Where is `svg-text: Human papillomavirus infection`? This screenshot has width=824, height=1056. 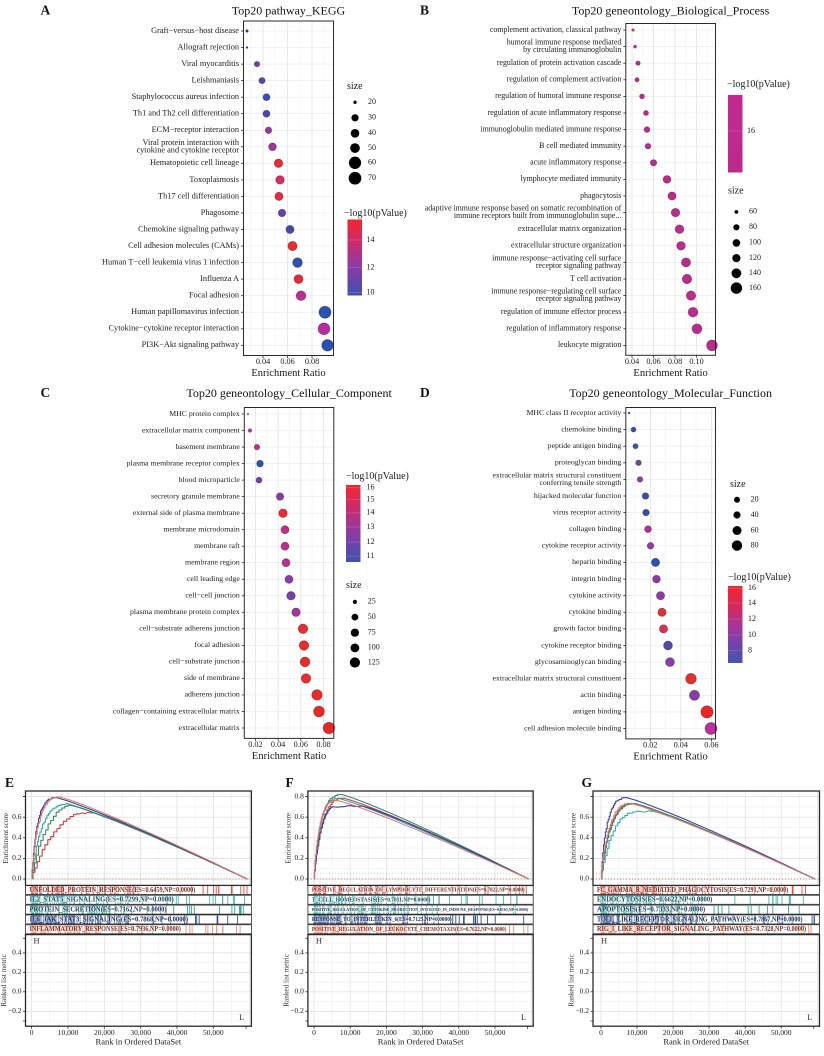
svg-text: Human papillomavirus infection is located at coordinates (185, 311).